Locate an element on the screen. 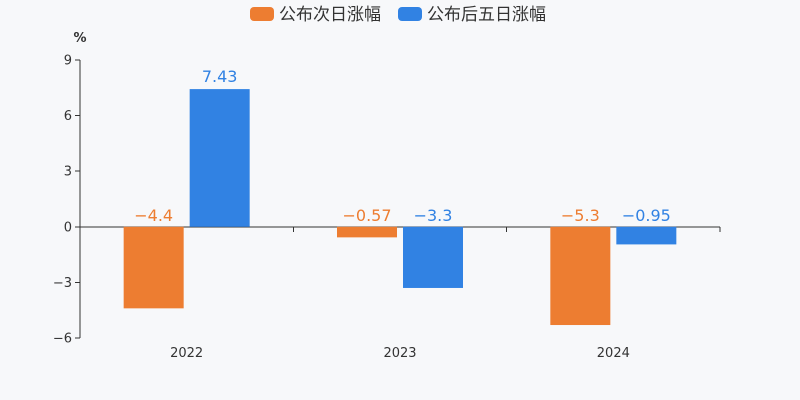 The height and width of the screenshot is (400, 800). data-label-2024-series-2: −0.95 is located at coordinates (646, 215).